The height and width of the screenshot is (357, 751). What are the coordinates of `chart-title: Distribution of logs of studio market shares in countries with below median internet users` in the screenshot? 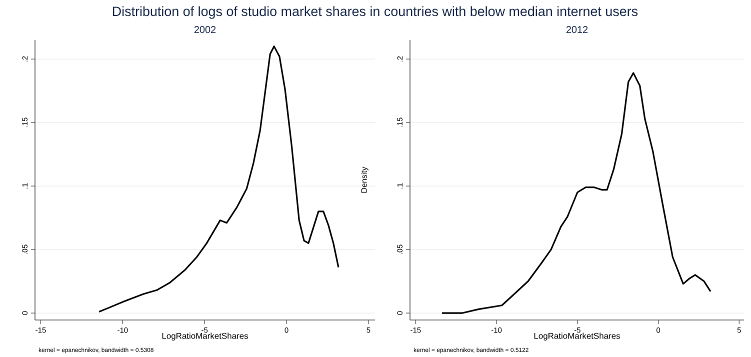 It's located at (375, 12).